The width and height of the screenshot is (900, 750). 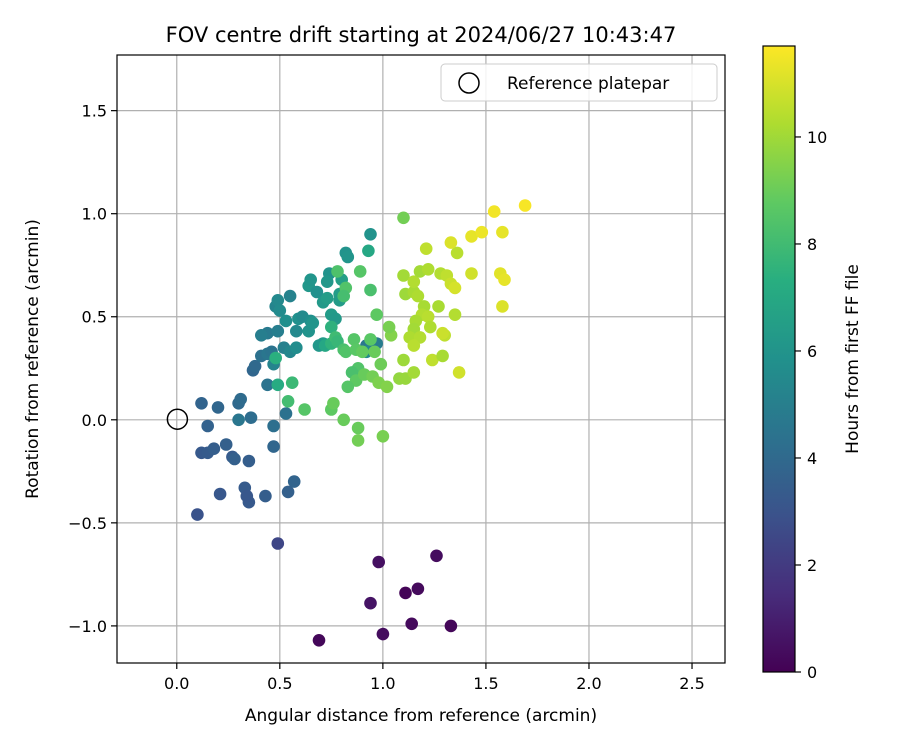 I want to click on legend: Reference platepar, so click(x=579, y=82).